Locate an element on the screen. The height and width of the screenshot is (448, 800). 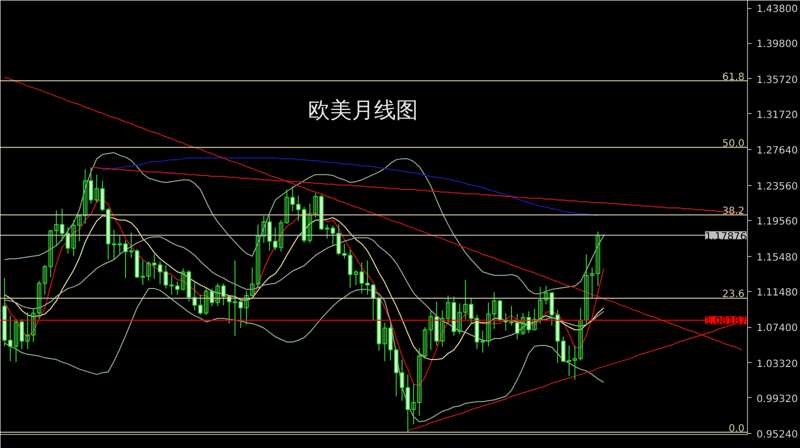
y-tick-label: 0.99320 is located at coordinates (777, 399).